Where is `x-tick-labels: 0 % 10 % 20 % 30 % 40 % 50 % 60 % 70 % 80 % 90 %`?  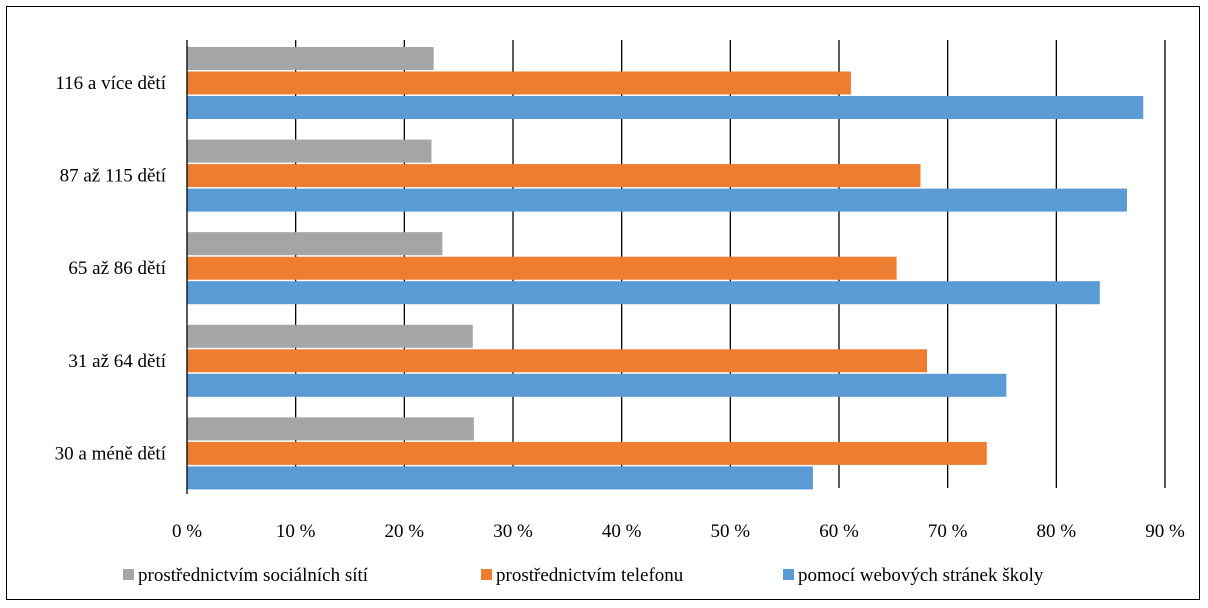
x-tick-labels: 0 % 10 % 20 % 30 % 40 % 50 % 60 % 70 % 80 % 90 % is located at coordinates (678, 531).